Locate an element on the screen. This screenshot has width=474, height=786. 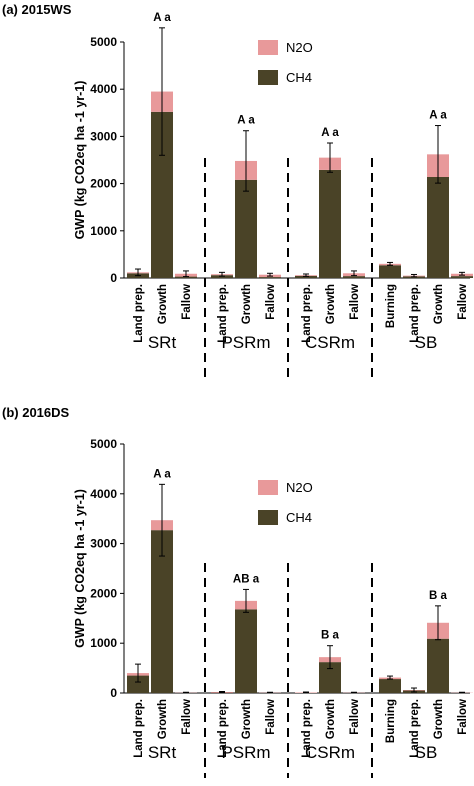
panel-a-title: (a) 2015WS is located at coordinates (37, 9).